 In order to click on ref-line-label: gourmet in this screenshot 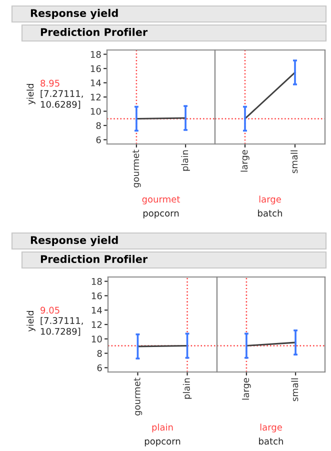, I will do `click(161, 200)`.